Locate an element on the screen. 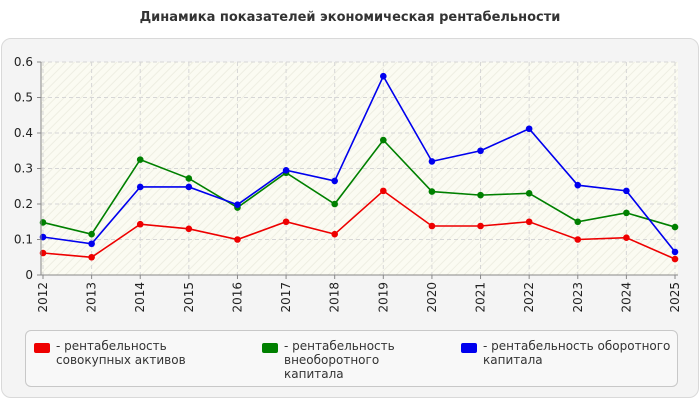 This screenshot has width=700, height=400. x-tick-label: 2025 is located at coordinates (675, 297).